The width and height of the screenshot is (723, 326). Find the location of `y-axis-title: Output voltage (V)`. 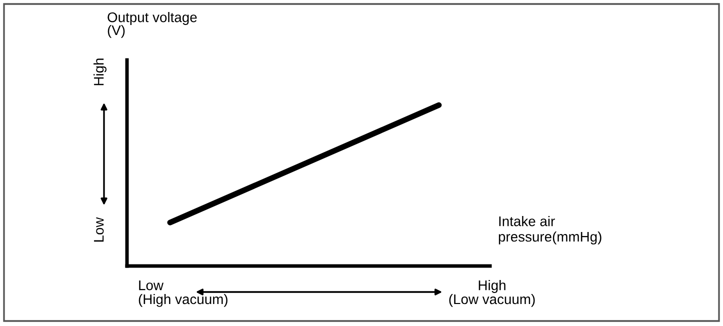

y-axis-title: Output voltage (V) is located at coordinates (152, 25).